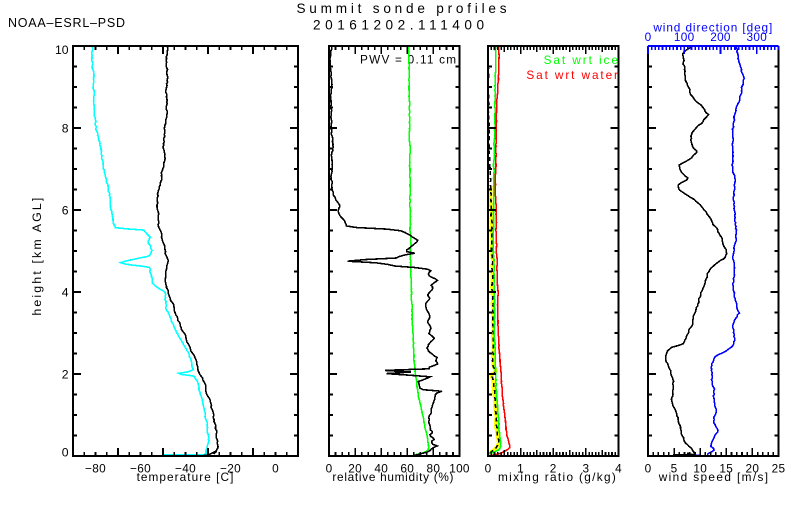 Image resolution: width=800 pixels, height=505 pixels. I want to click on svg-text: relative humidity (%), so click(393, 477).